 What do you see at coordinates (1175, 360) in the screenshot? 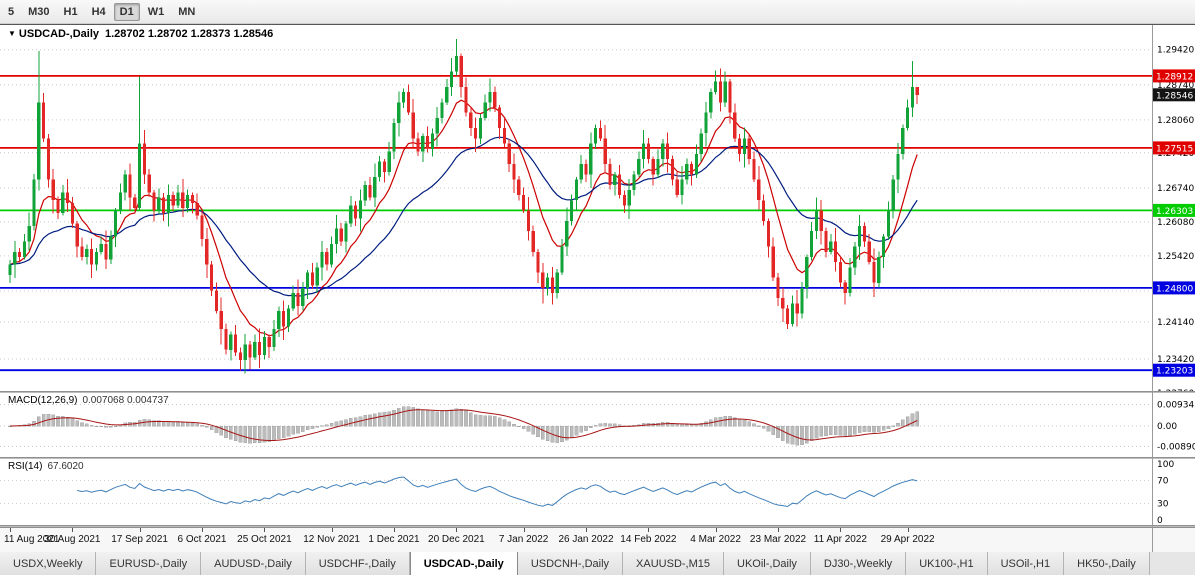
I see `svg-text: 1.23420` at bounding box center [1175, 360].